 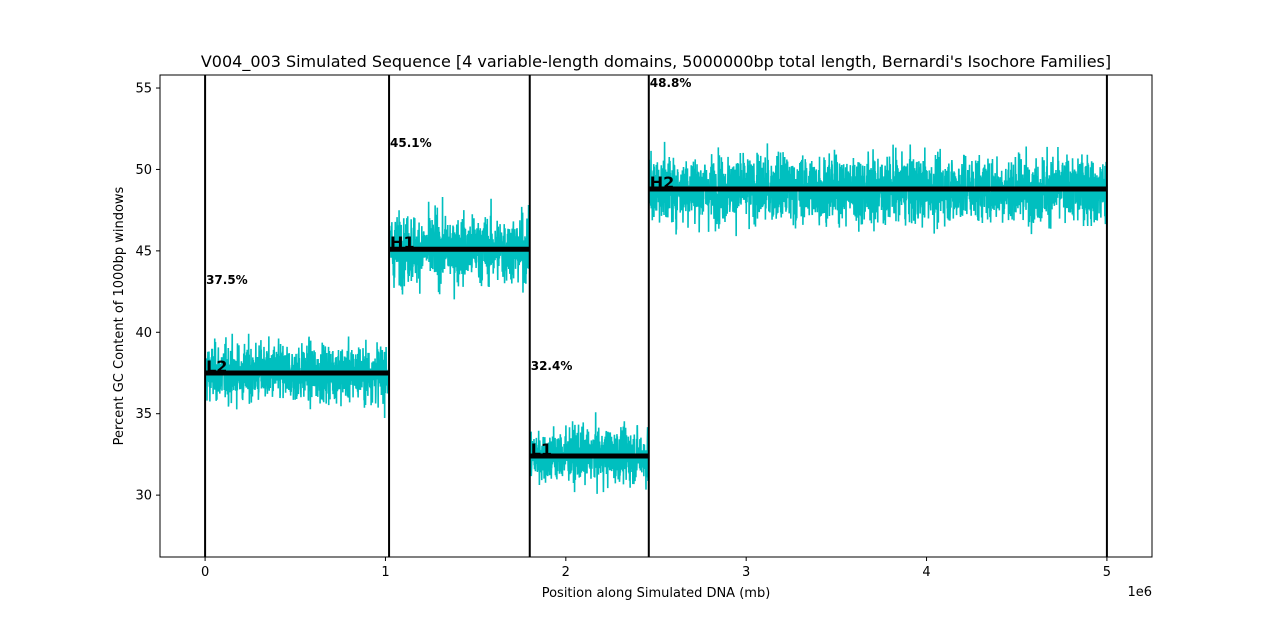 I want to click on x-tick-label: 1, so click(x=385, y=572).